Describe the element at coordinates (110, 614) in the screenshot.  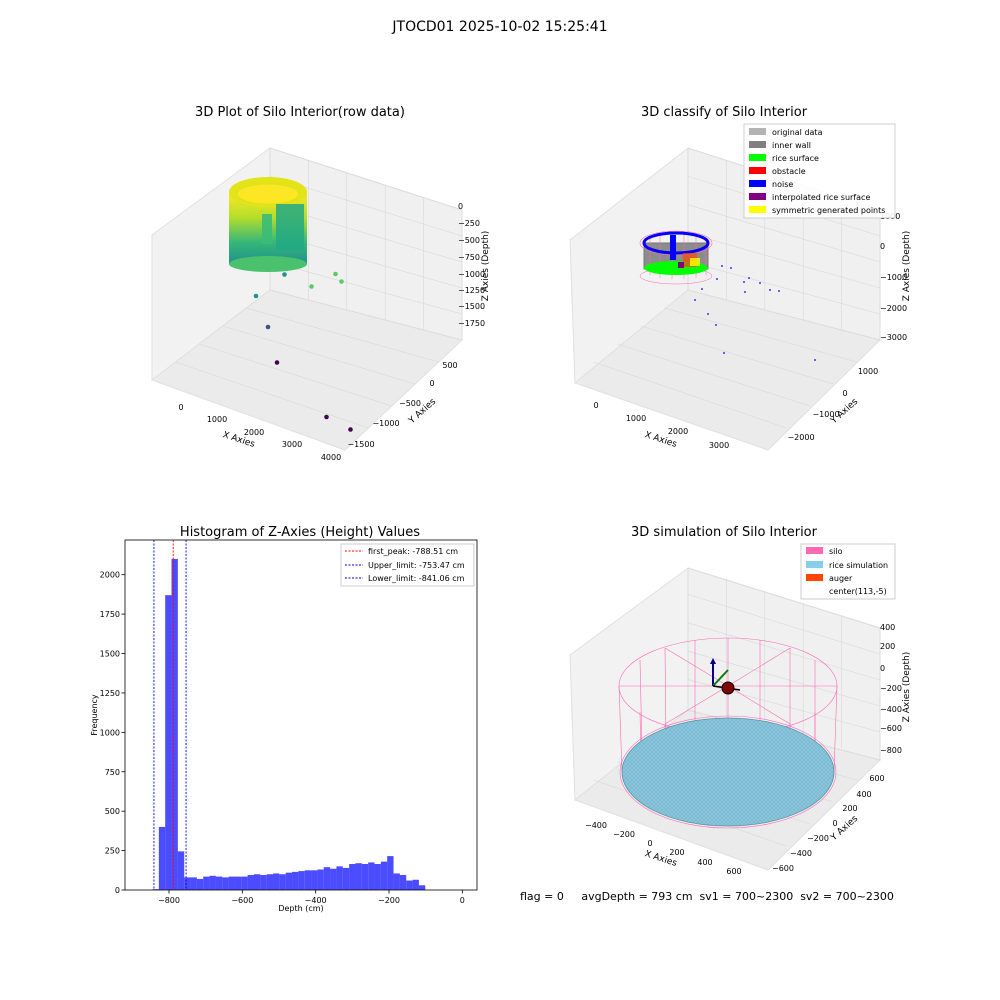
I see `y-tick-label: 1750` at that location.